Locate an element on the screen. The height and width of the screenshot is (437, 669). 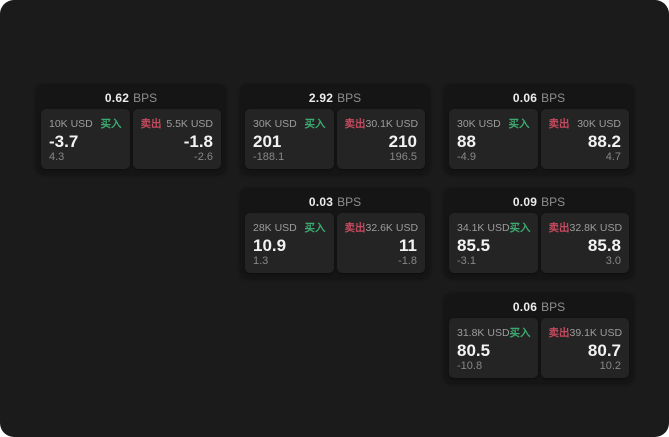
buy-label-row: 31.8K USD 买入 is located at coordinates (494, 332).